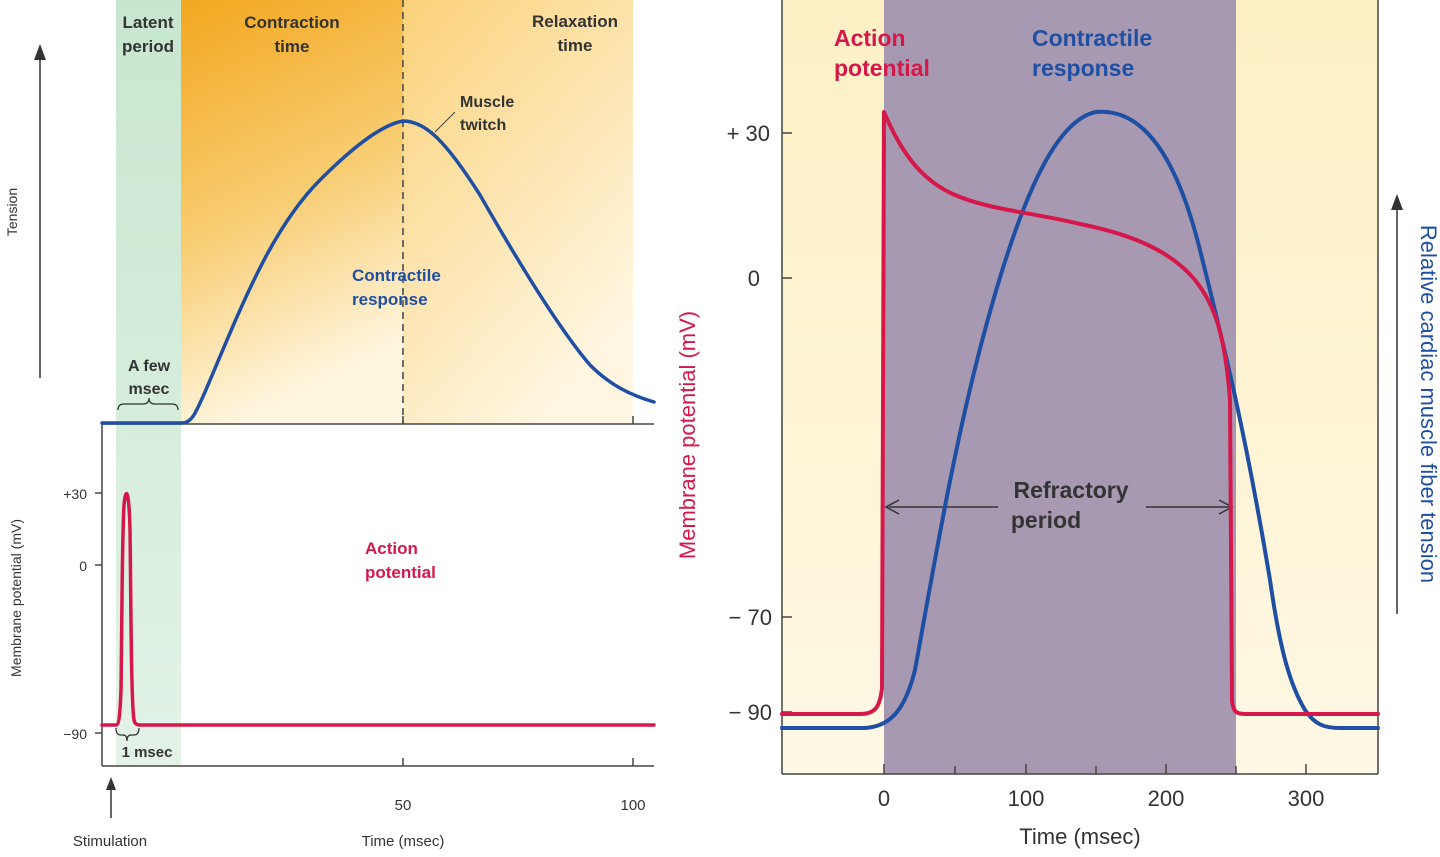 The image size is (1440, 857). I want to click on relaxation-time-band, so click(518, 212).